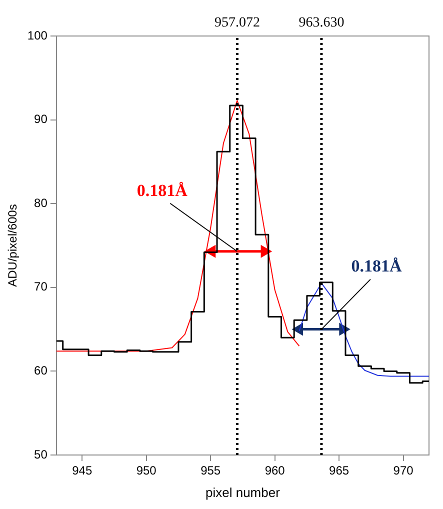 Image resolution: width=443 pixels, height=509 pixels. I want to click on y-tick-label: 70, so click(41, 287).